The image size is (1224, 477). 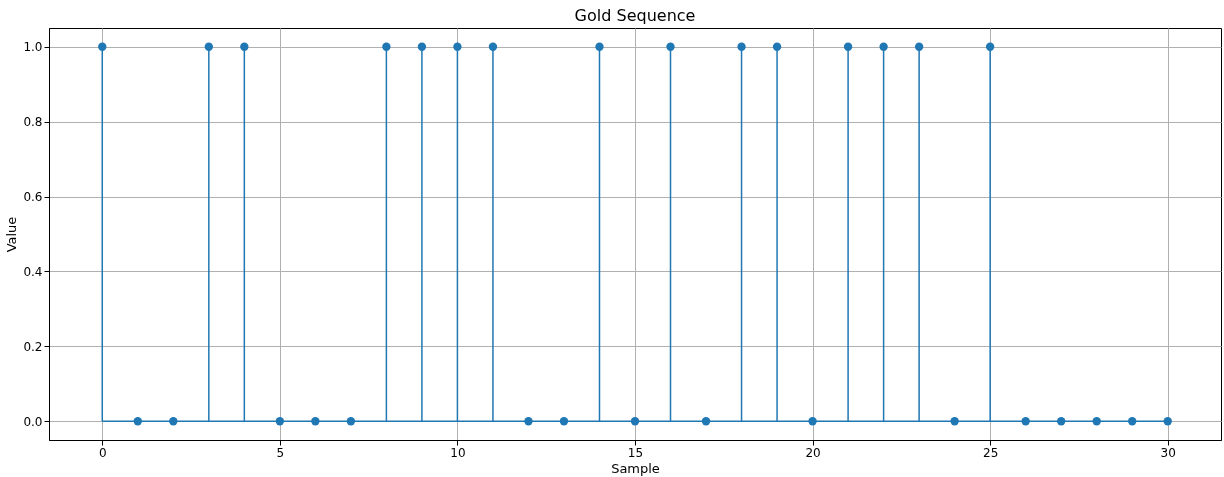 I want to click on y-tick-label: 0.6, so click(x=33, y=197).